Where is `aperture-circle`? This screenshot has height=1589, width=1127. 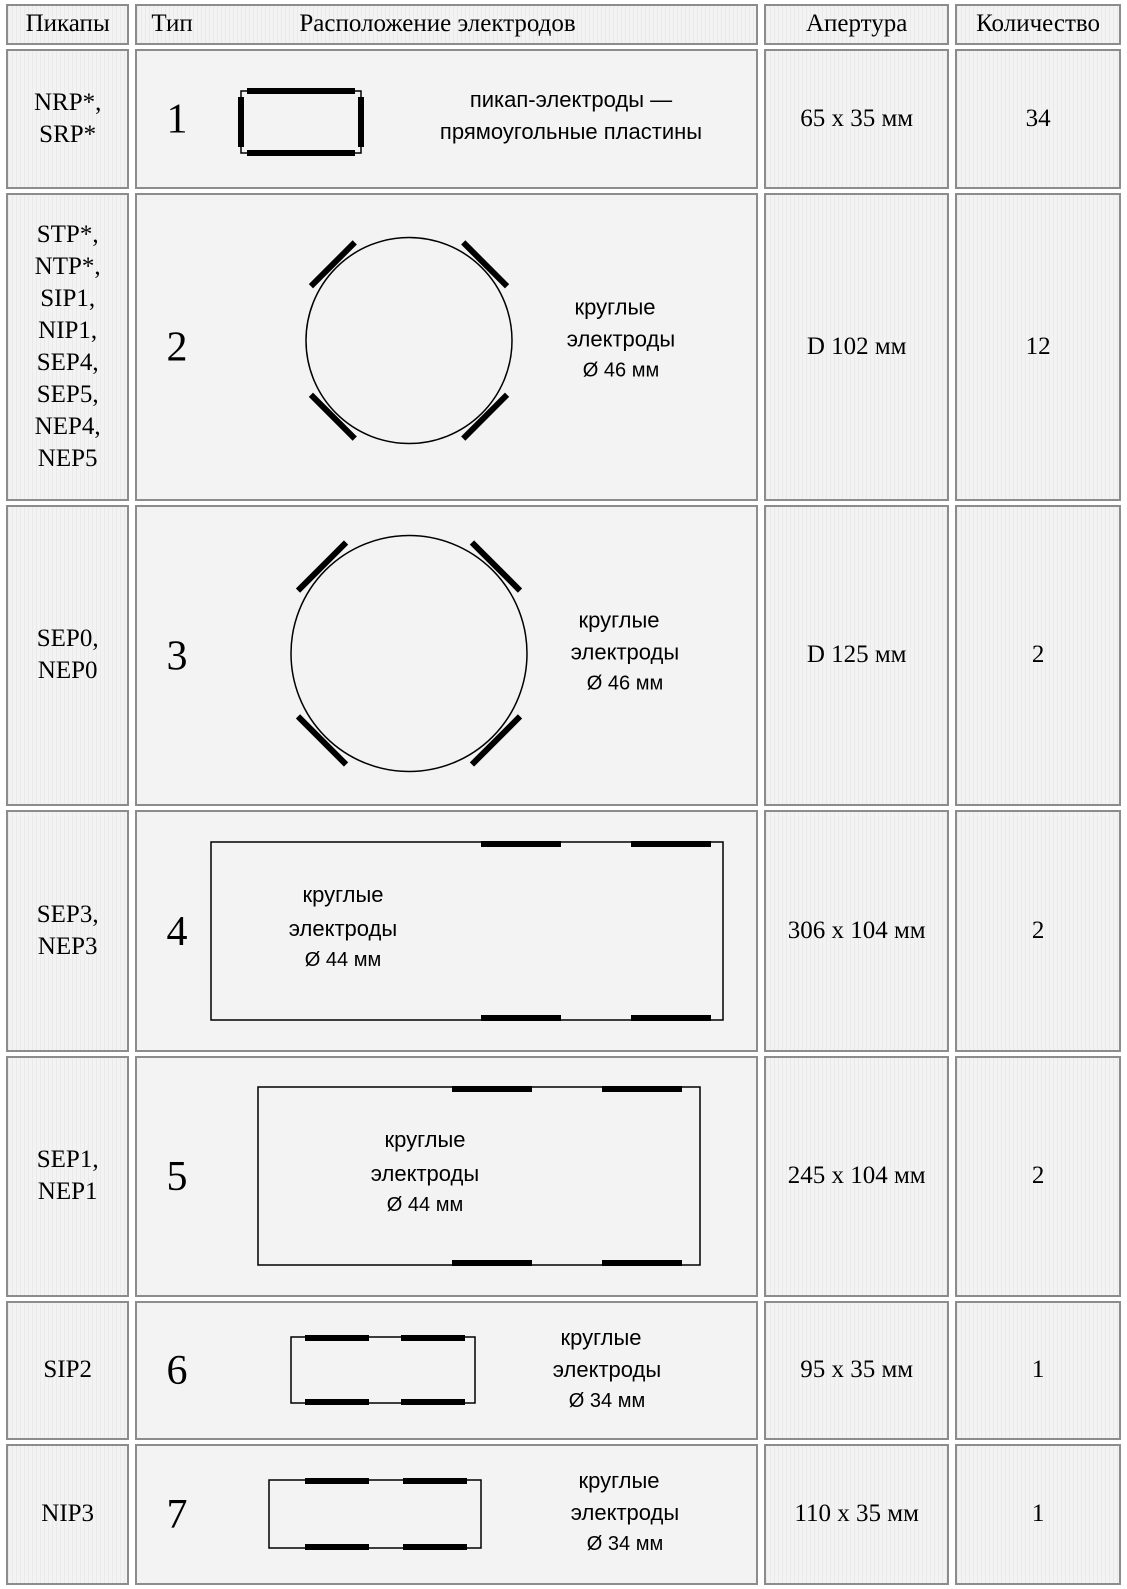 aperture-circle is located at coordinates (409, 653).